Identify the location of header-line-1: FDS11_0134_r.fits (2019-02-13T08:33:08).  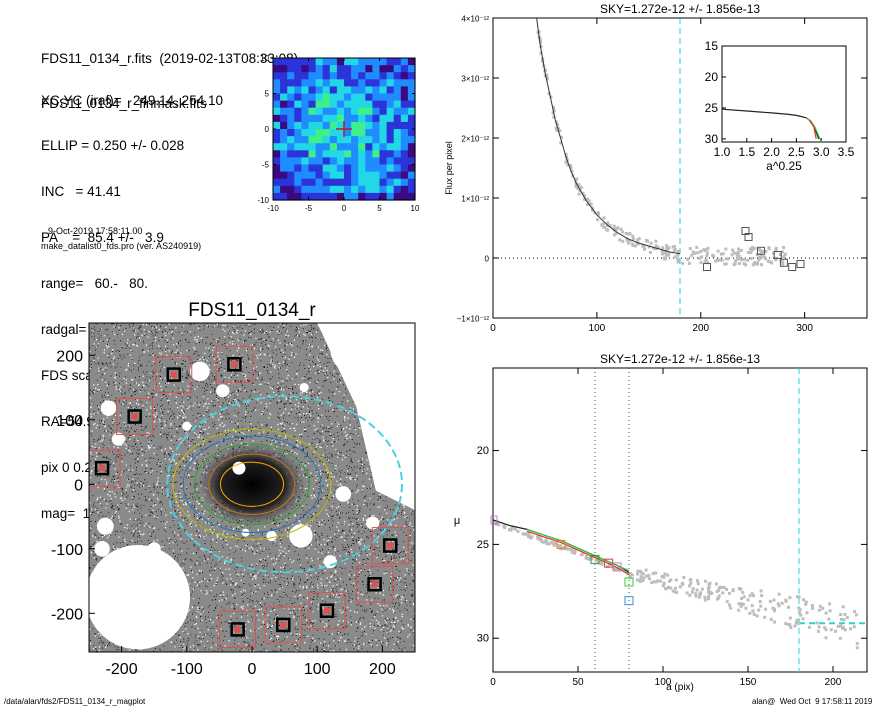
(170, 58).